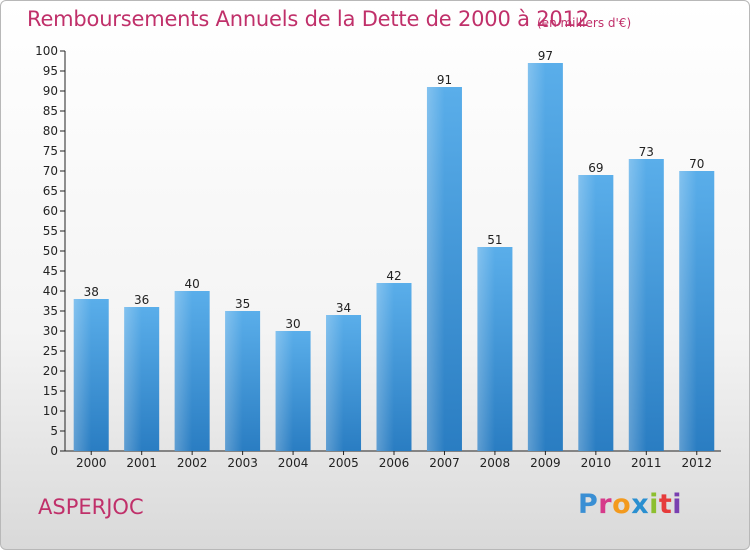 The width and height of the screenshot is (750, 550). I want to click on data-label-2003: 35, so click(242, 304).